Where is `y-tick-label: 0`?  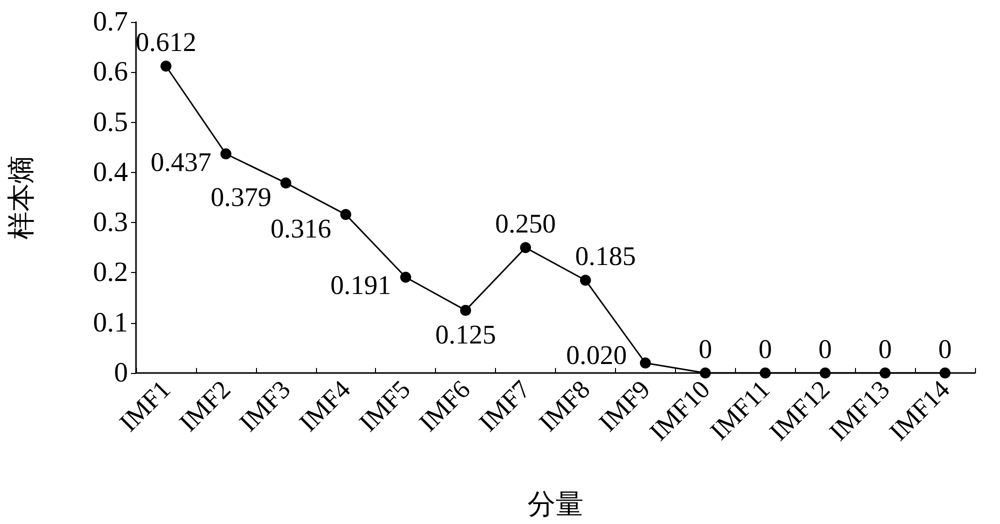 y-tick-label: 0 is located at coordinates (121, 373).